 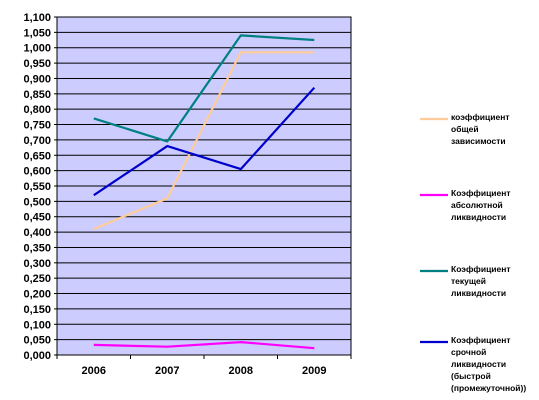 I want to click on y-tick-label: 0,800, so click(x=37, y=110).